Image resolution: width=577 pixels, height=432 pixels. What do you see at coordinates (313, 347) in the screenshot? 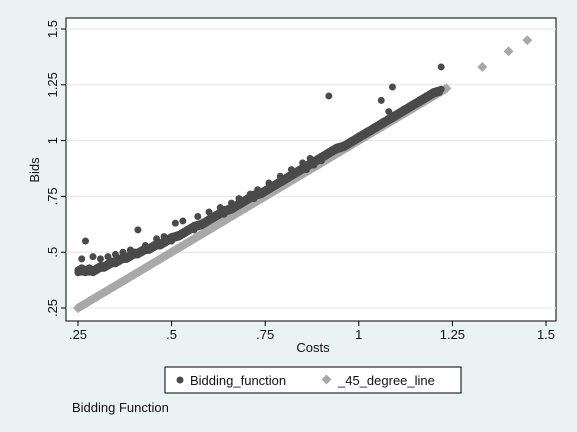
I see `x-axis-title: Costs` at bounding box center [313, 347].